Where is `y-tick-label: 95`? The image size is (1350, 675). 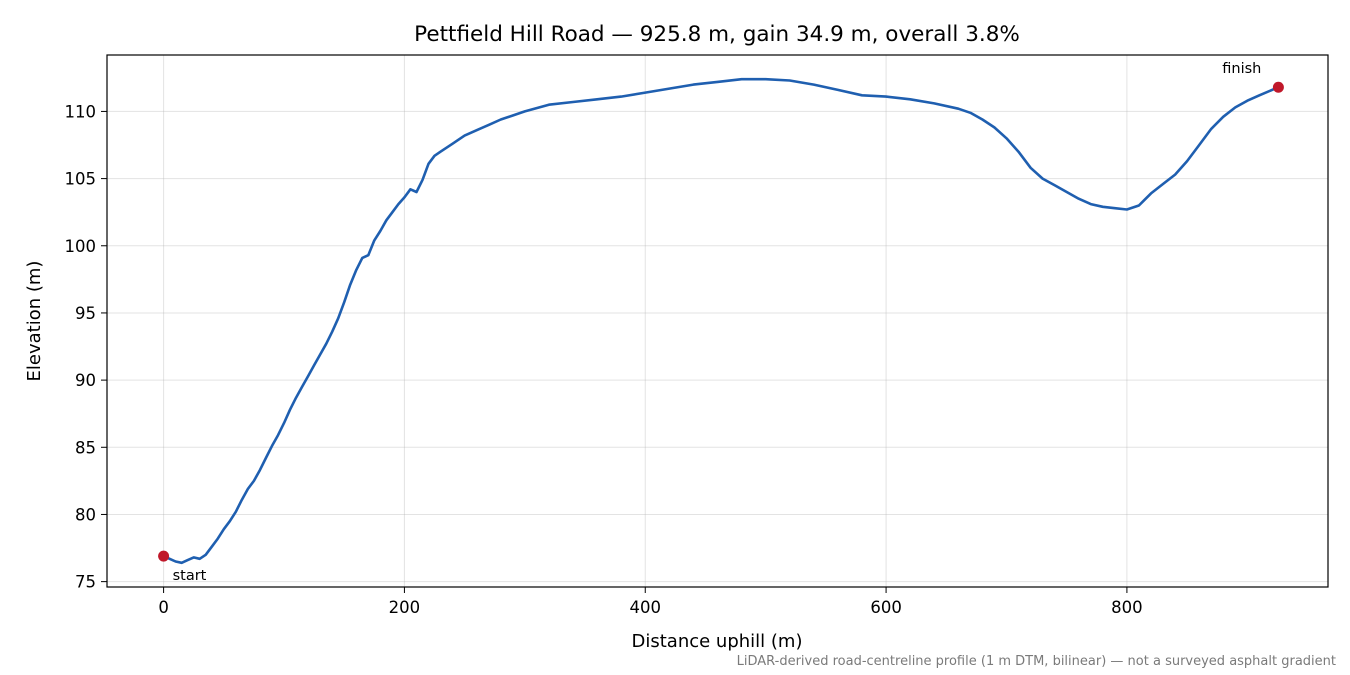 y-tick-label: 95 is located at coordinates (85, 313).